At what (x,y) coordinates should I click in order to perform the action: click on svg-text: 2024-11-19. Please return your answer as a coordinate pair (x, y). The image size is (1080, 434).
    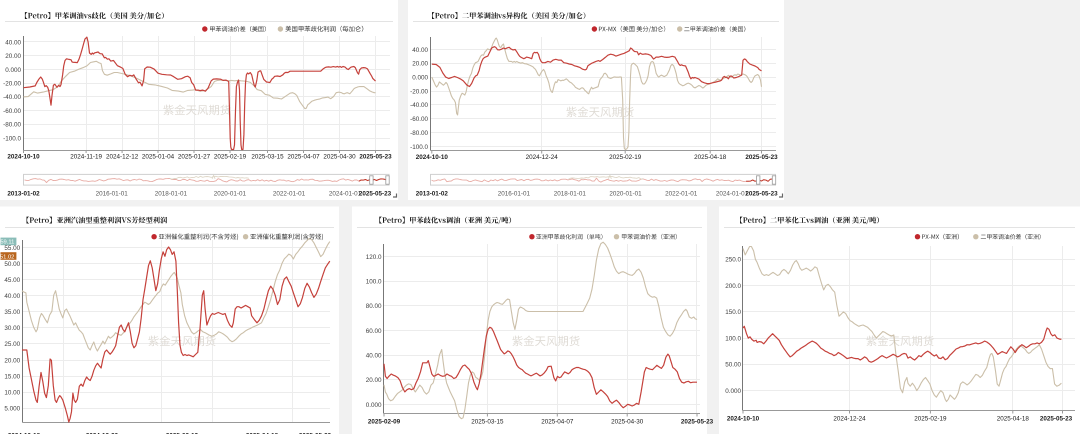
    Looking at the image, I should click on (86, 157).